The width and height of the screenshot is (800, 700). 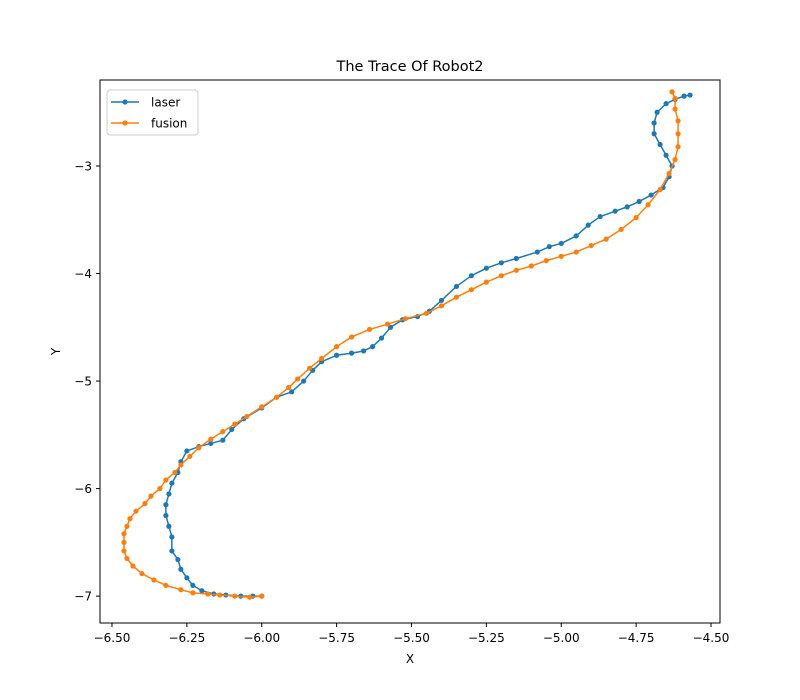 What do you see at coordinates (561, 638) in the screenshot?
I see `x-tick-label: −5.00` at bounding box center [561, 638].